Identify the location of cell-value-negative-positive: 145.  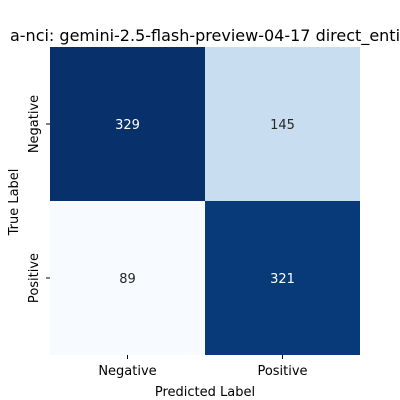
(282, 125).